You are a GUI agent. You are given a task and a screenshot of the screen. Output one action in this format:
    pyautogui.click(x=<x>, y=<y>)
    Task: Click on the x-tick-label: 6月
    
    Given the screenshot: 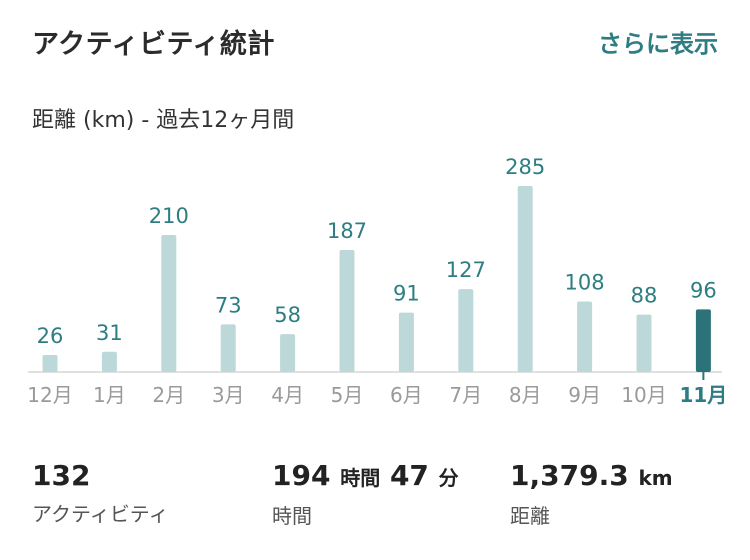 What is the action you would take?
    pyautogui.click(x=406, y=395)
    